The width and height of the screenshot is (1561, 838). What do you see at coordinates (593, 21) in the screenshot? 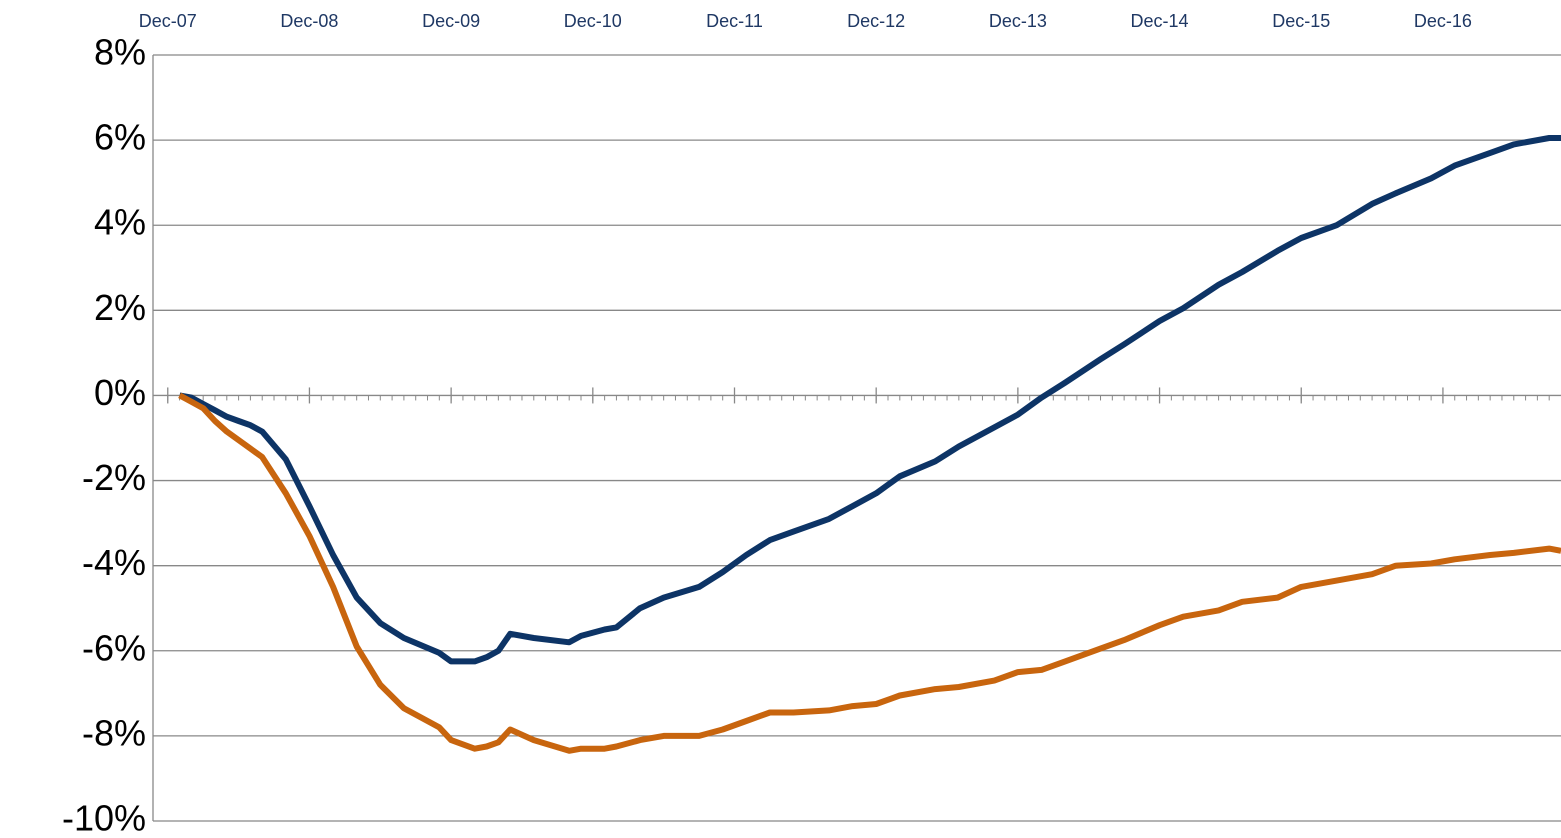
I see `x-tick-label: Dec-10` at bounding box center [593, 21].